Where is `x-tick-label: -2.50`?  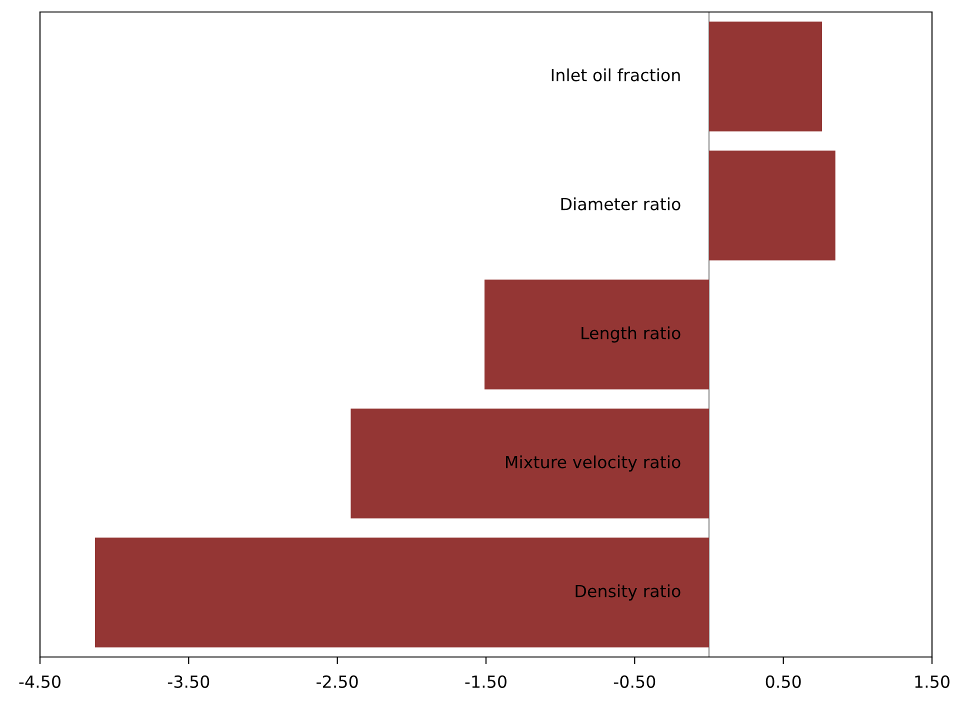 x-tick-label: -2.50 is located at coordinates (337, 681).